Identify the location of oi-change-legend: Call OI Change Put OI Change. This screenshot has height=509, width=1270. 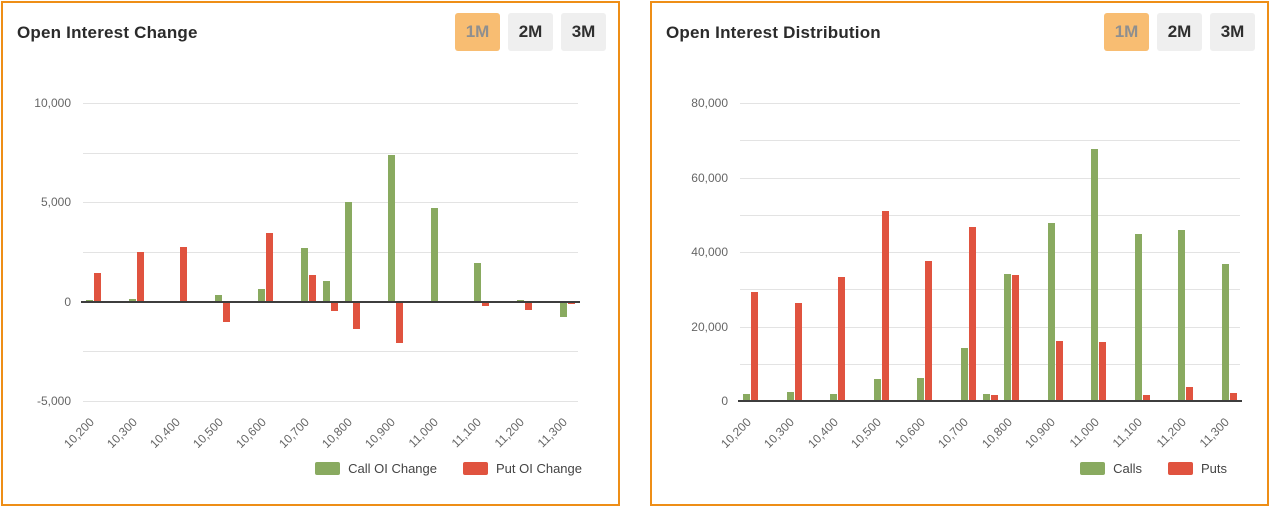
(448, 468).